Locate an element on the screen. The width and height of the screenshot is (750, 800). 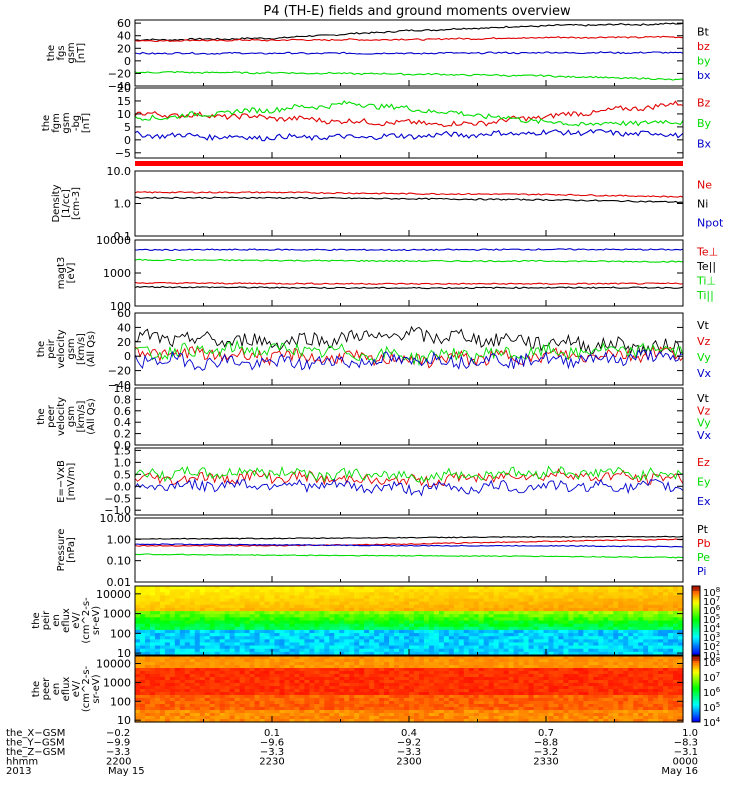
colorbar-tick-label: 10⁵ is located at coordinates (711, 707).